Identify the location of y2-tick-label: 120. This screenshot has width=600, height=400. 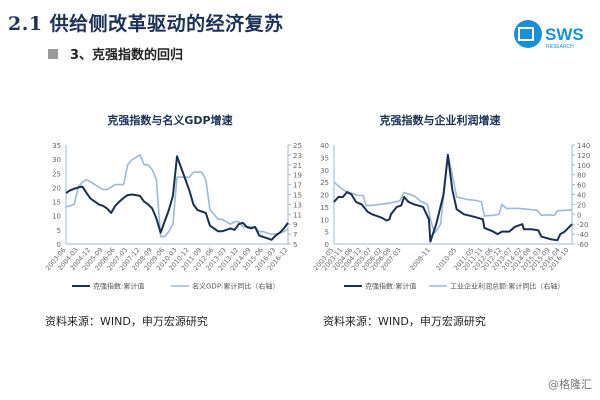
(583, 156).